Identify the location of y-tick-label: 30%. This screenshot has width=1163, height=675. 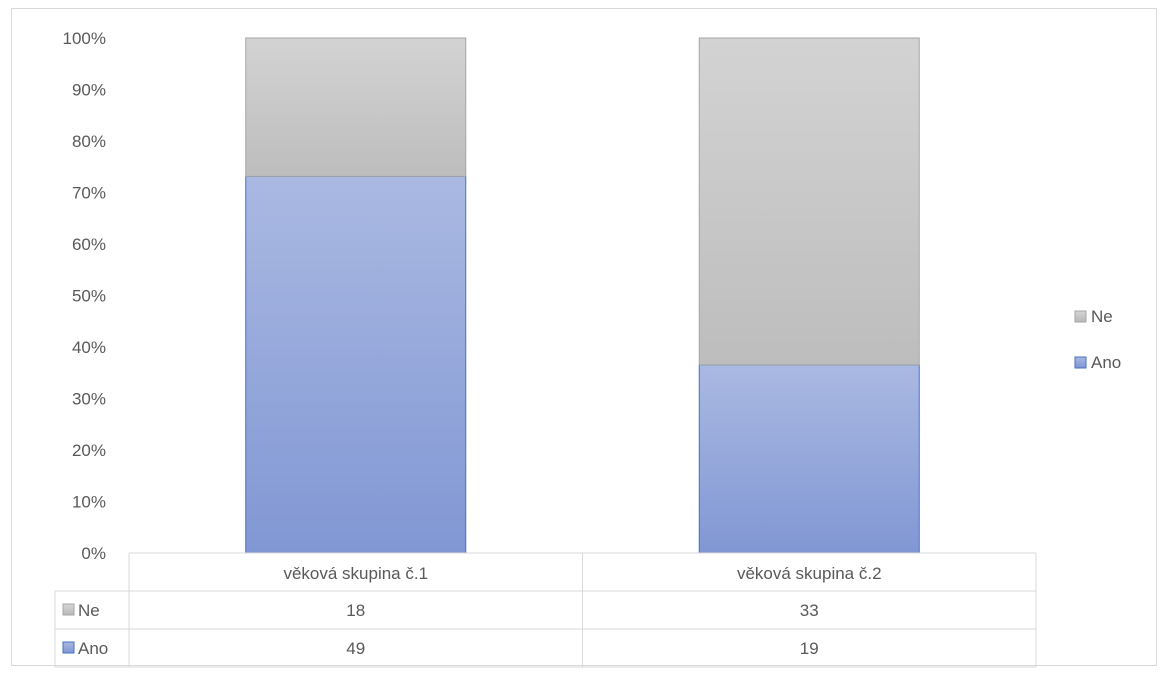
(89, 399).